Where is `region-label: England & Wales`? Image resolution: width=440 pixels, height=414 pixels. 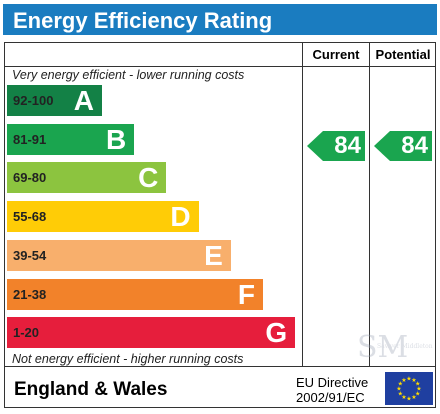
region-label: England & Wales is located at coordinates (91, 389).